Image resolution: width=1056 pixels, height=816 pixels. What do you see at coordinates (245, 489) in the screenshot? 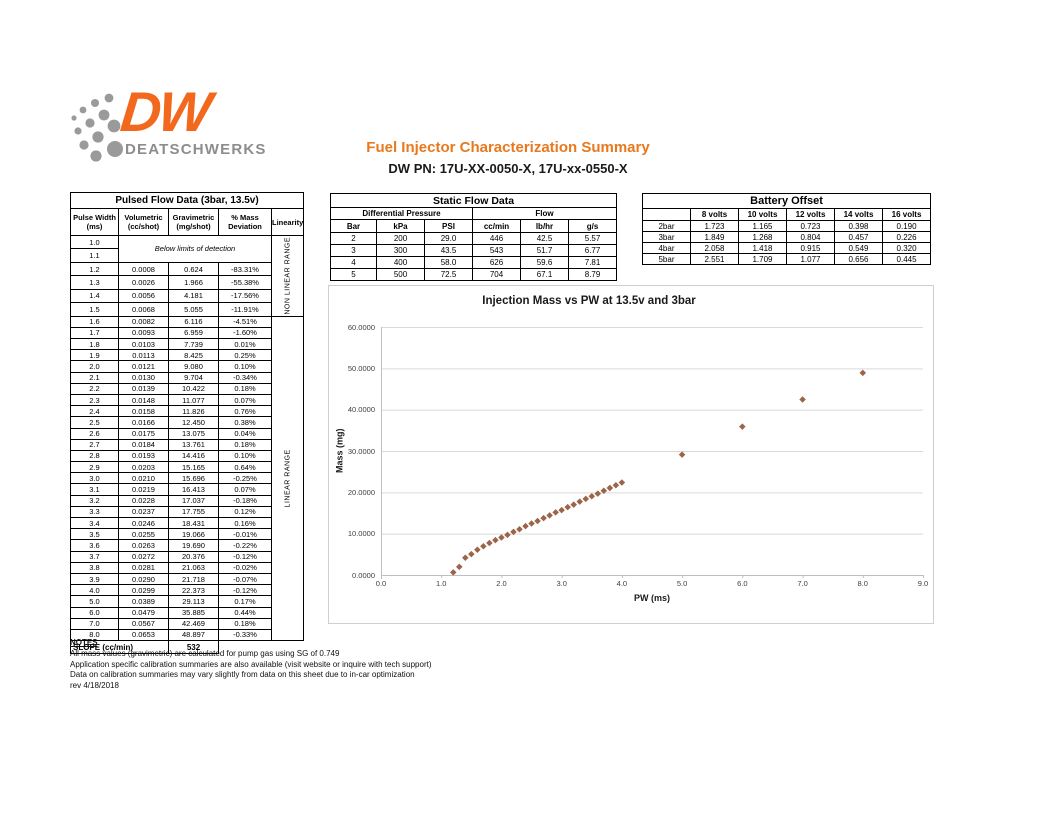
I see `table-cell: 0.07%` at bounding box center [245, 489].